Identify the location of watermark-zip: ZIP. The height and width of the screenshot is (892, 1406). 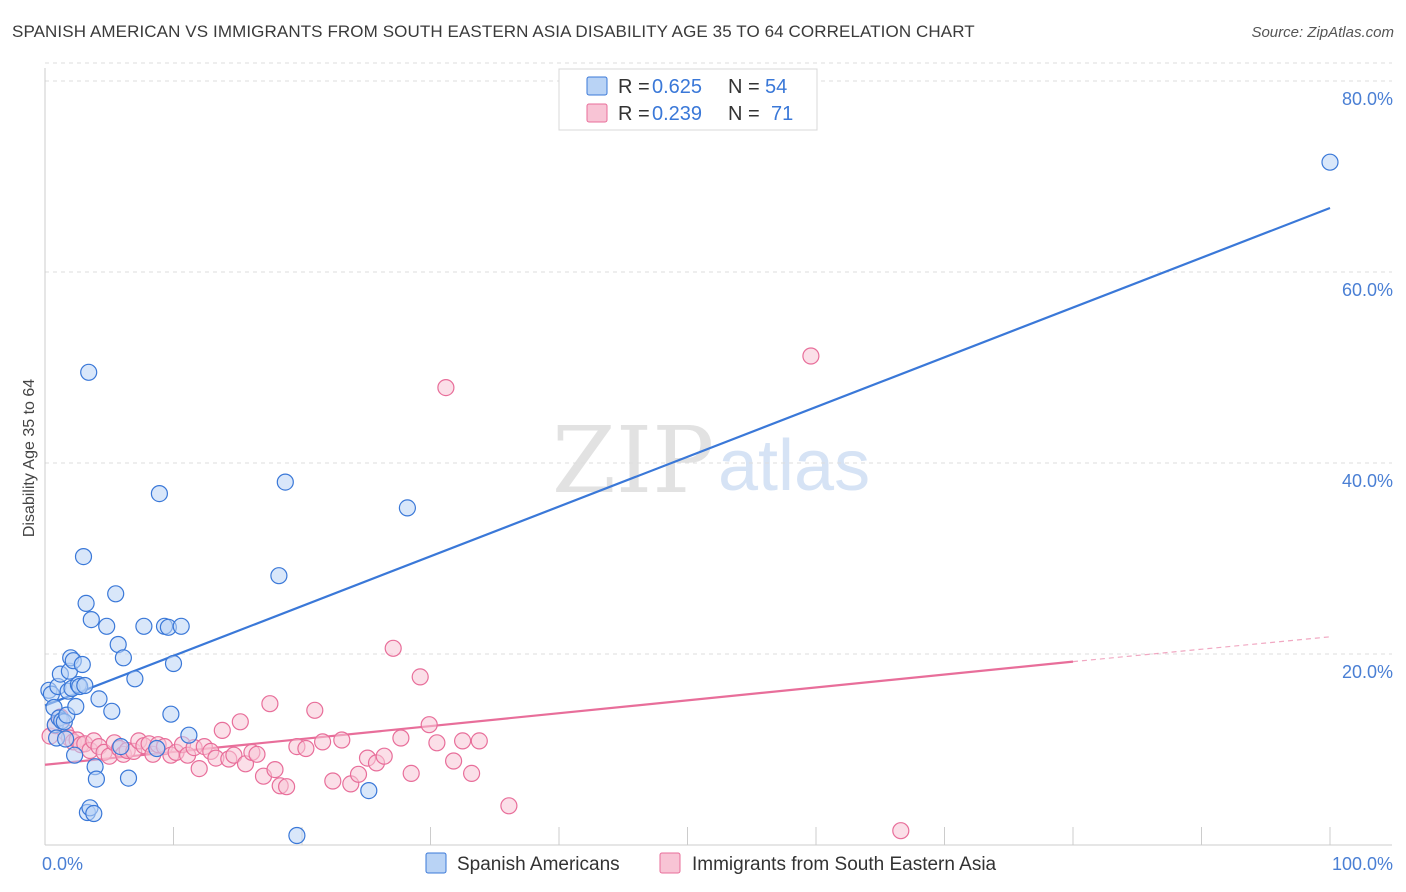
(633, 460).